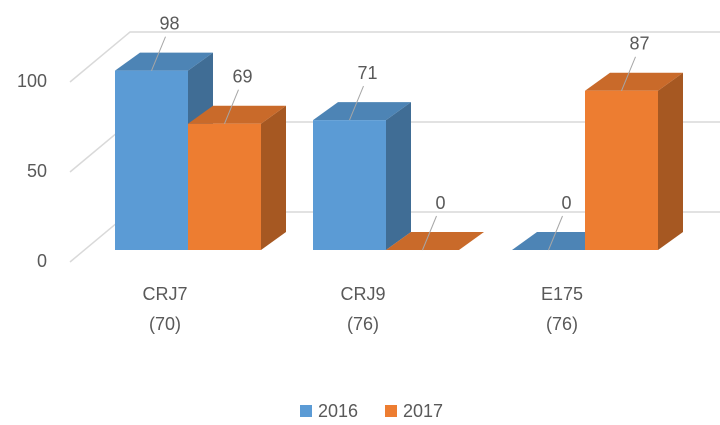 Image resolution: width=720 pixels, height=425 pixels. I want to click on y-tick-label: 50, so click(37, 171).